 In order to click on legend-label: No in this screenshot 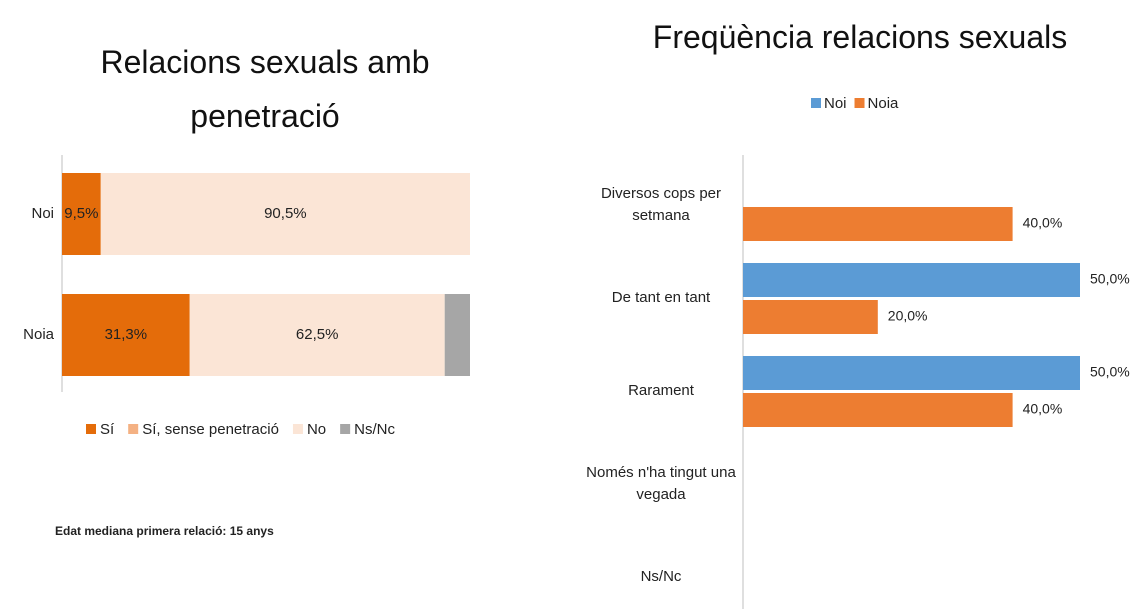, I will do `click(316, 429)`.